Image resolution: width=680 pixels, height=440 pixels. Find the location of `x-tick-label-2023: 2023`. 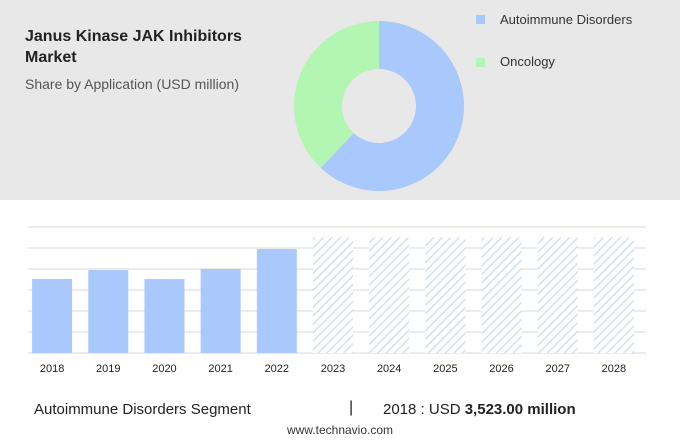

x-tick-label-2023: 2023 is located at coordinates (333, 369).